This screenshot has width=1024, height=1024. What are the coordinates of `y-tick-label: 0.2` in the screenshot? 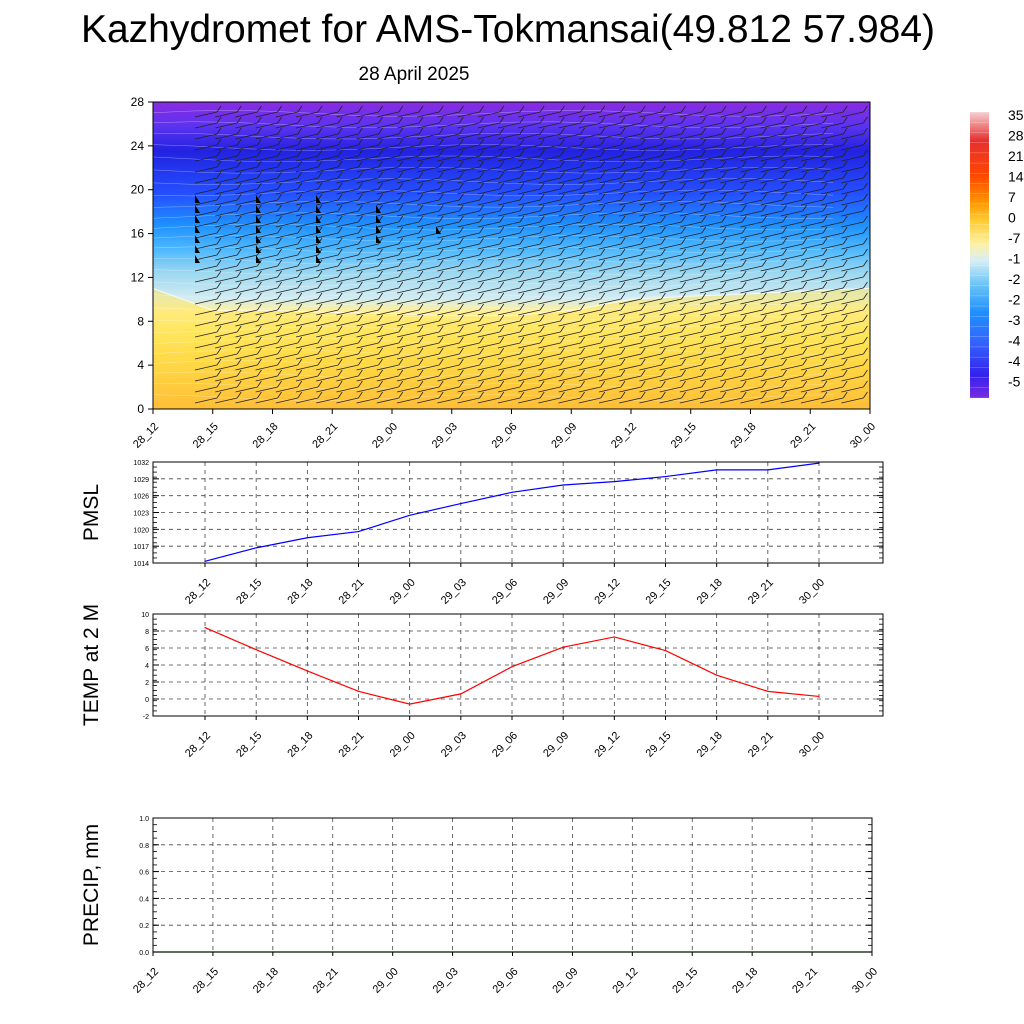 It's located at (144, 926).